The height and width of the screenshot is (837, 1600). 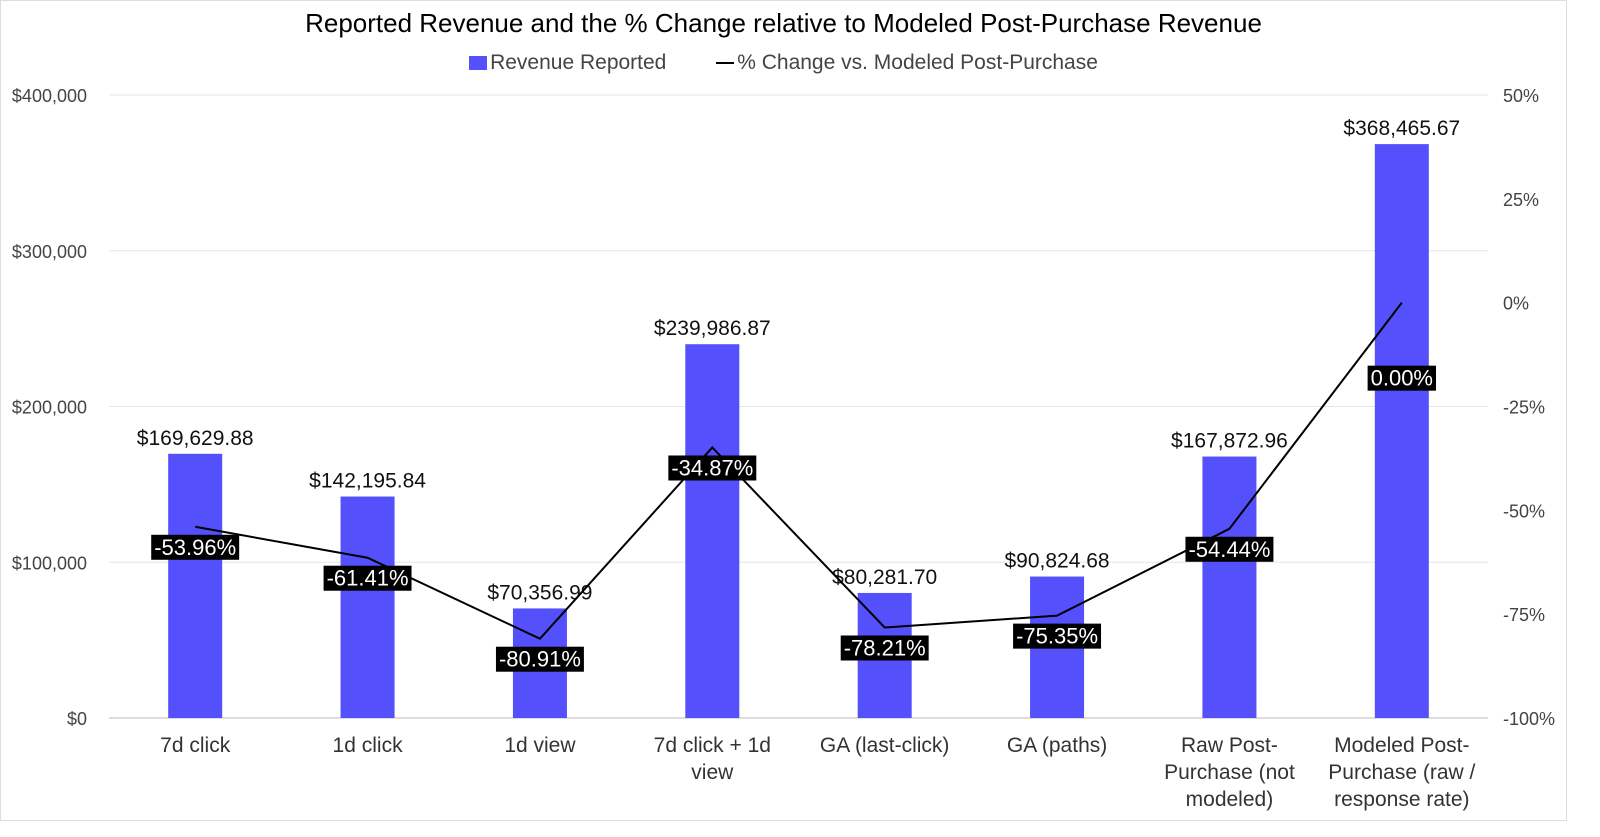 I want to click on x-tick-label: 7d click, so click(x=195, y=745).